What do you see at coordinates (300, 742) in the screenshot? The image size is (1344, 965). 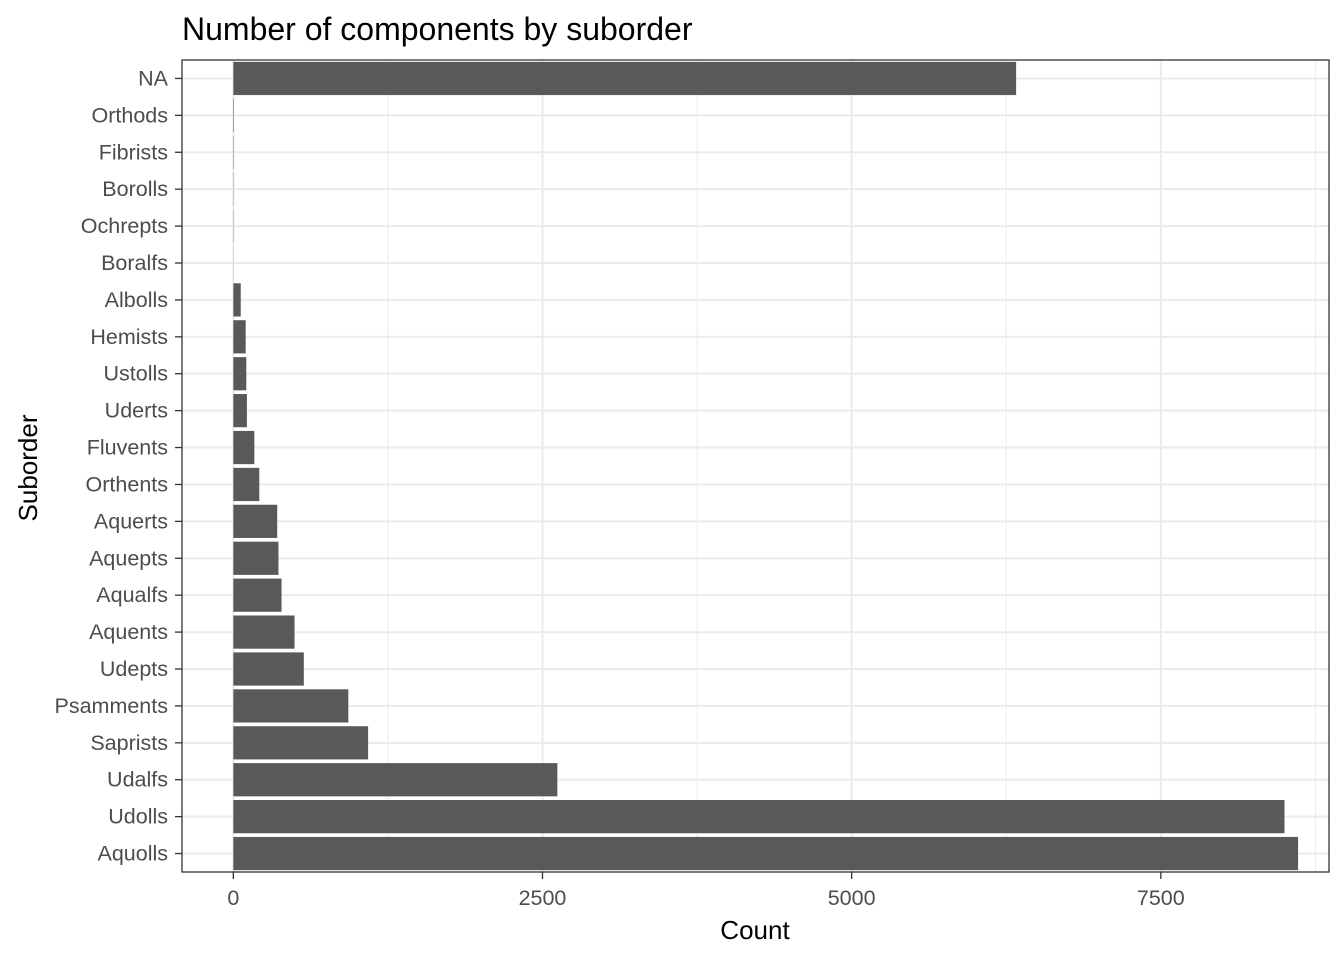 I see `bar-saprists` at bounding box center [300, 742].